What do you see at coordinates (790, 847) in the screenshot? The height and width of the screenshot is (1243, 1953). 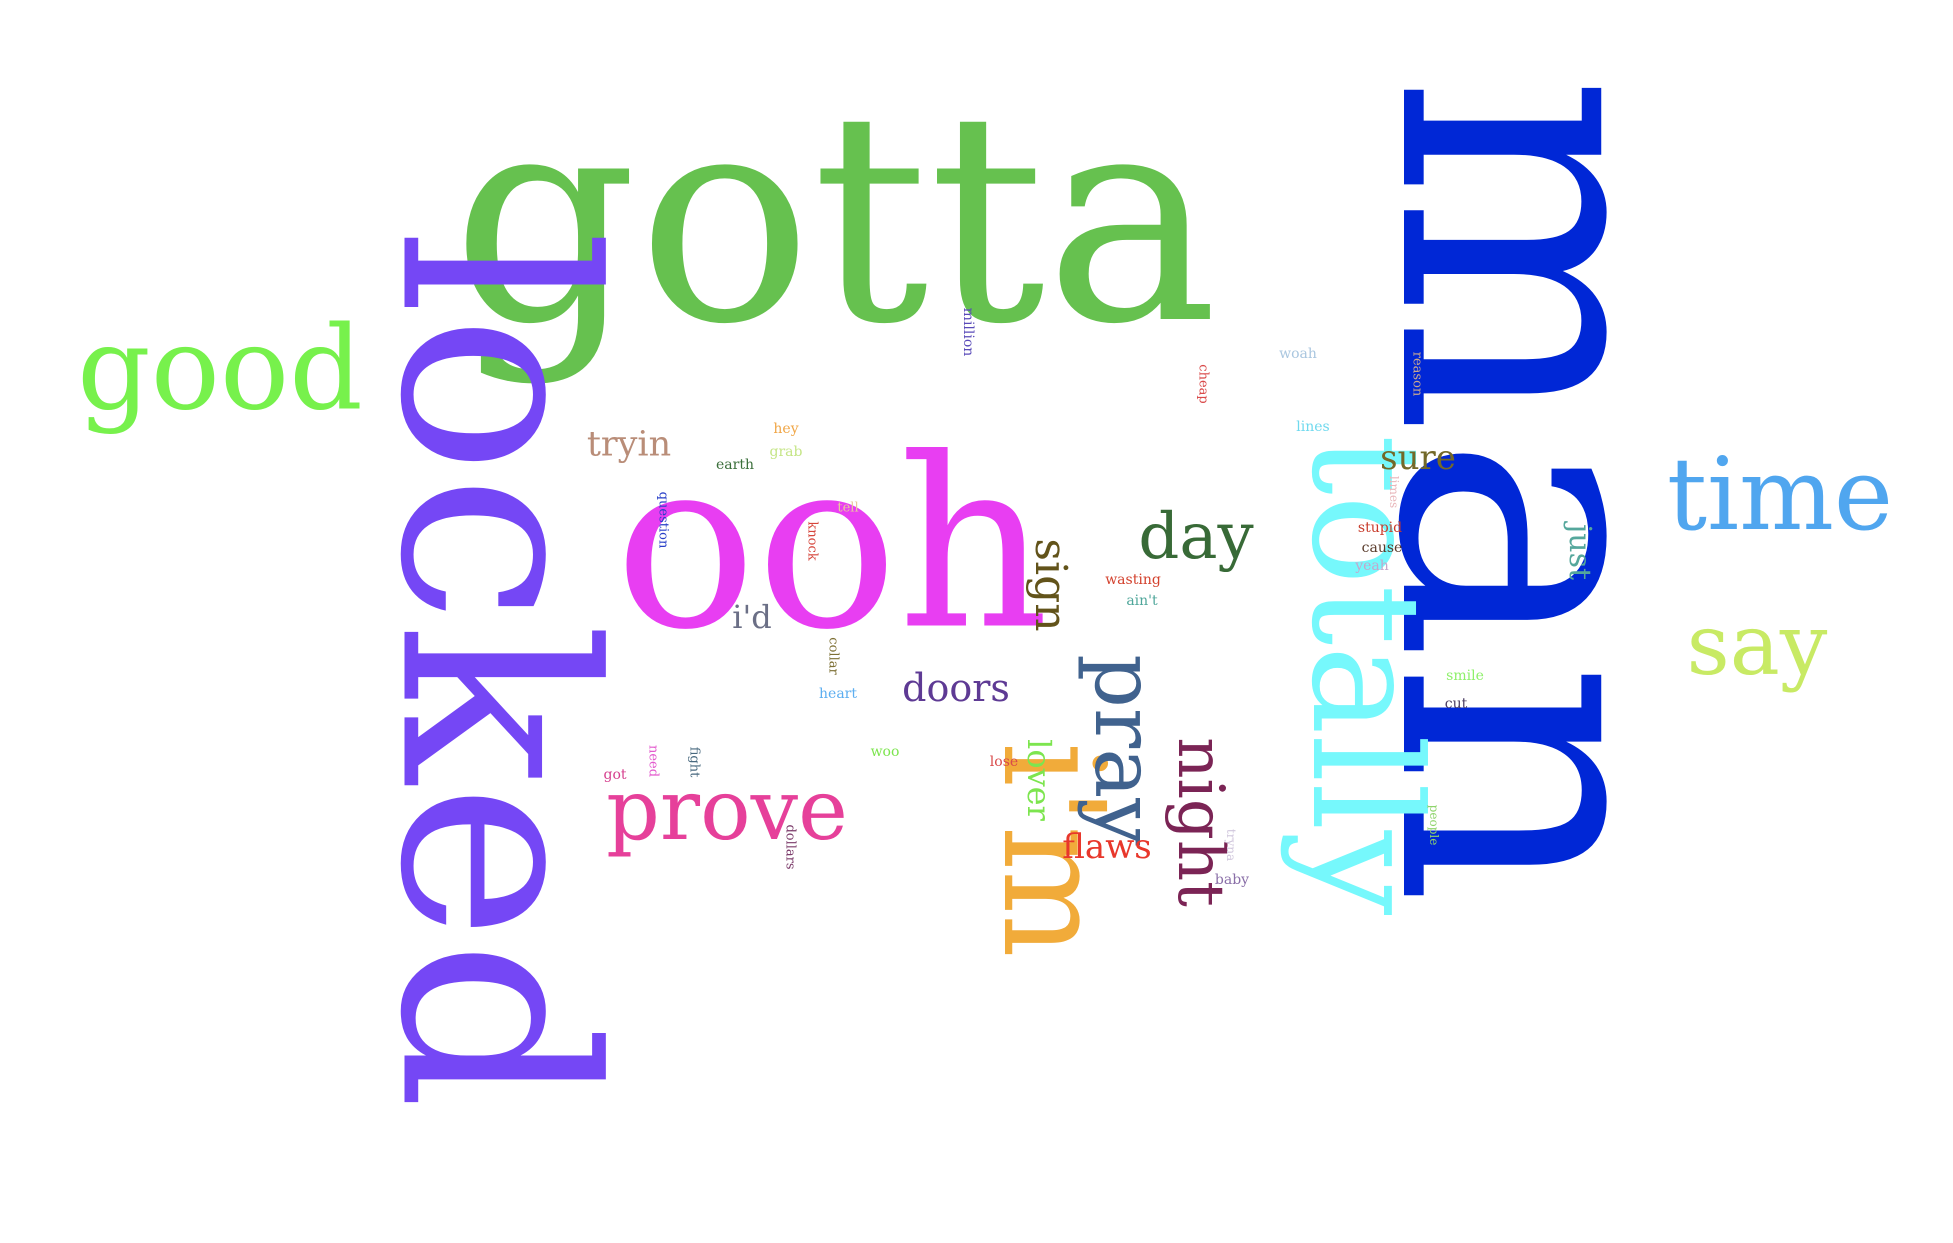 I see `word: dollars` at bounding box center [790, 847].